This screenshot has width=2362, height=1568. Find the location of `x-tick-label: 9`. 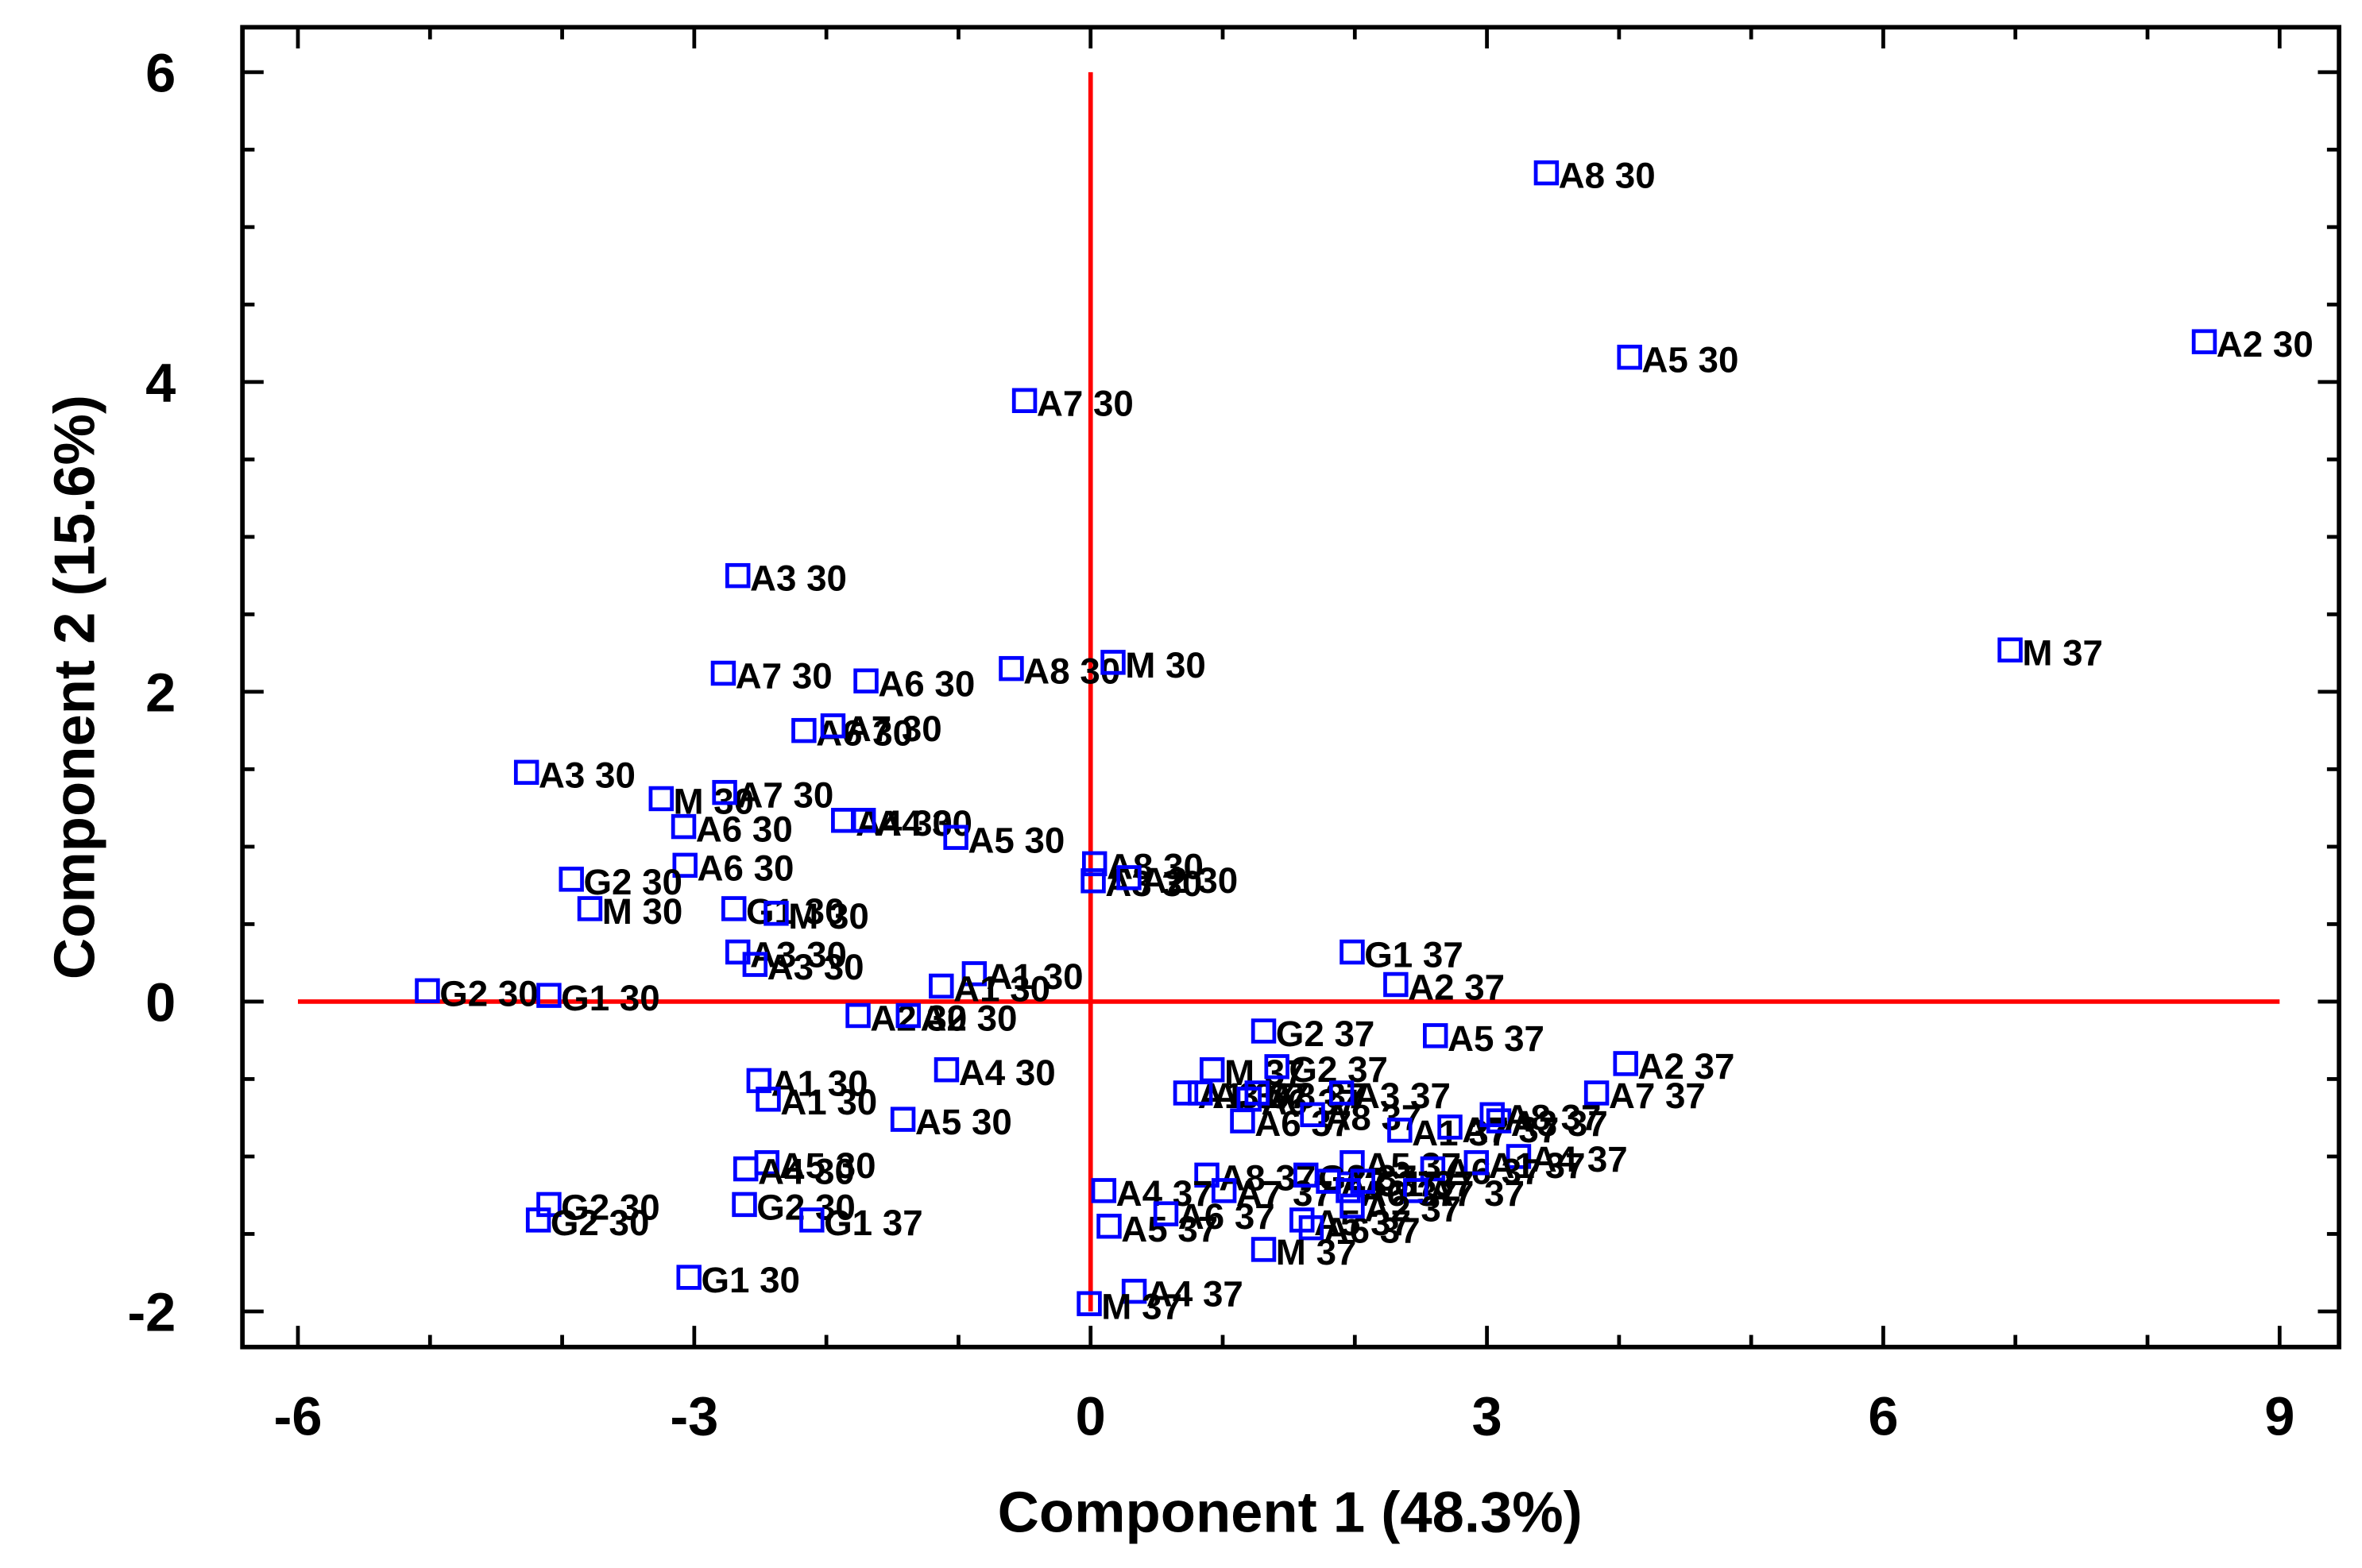

x-tick-label: 9 is located at coordinates (2279, 1415).